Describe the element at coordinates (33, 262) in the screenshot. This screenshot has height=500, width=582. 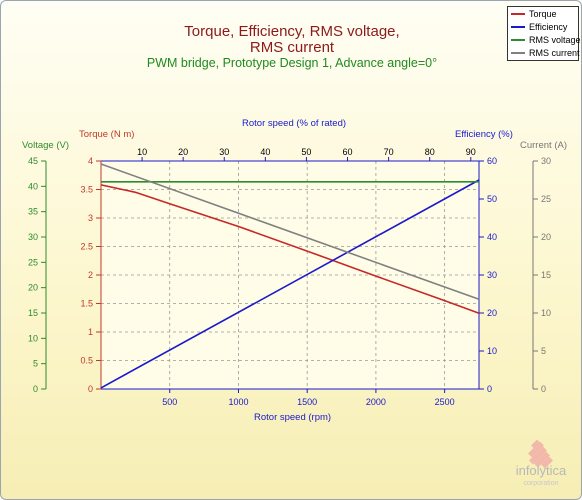
I see `voltage-tick-label: 25` at that location.